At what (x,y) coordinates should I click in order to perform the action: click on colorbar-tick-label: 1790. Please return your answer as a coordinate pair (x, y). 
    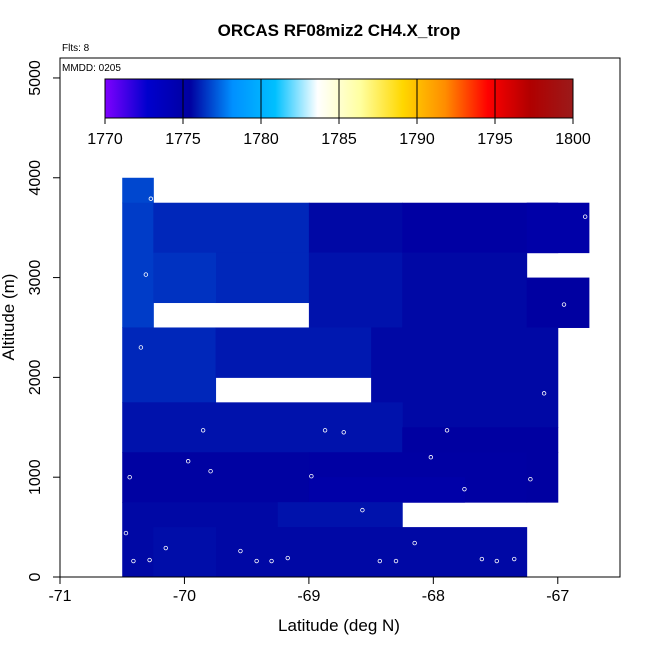
    Looking at the image, I should click on (417, 139).